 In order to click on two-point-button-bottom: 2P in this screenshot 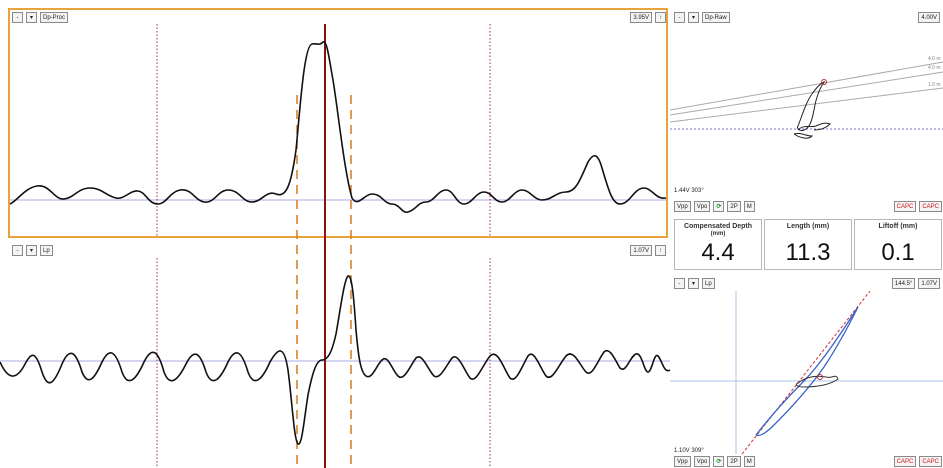, I will do `click(734, 461)`.